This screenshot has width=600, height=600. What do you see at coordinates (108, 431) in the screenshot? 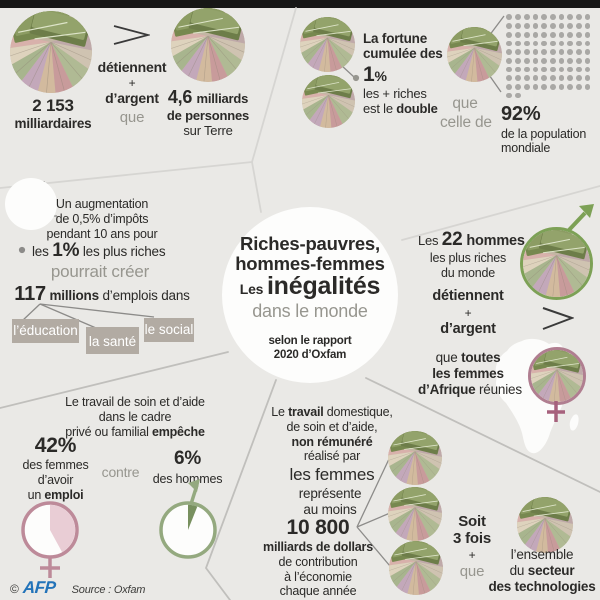
I see `care-line3-pre: privé ou familial` at bounding box center [108, 431].